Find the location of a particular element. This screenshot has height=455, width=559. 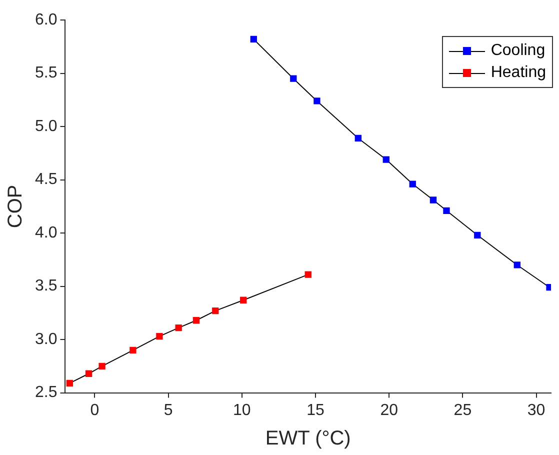

x-axis-title: EWT (°C) is located at coordinates (308, 439).